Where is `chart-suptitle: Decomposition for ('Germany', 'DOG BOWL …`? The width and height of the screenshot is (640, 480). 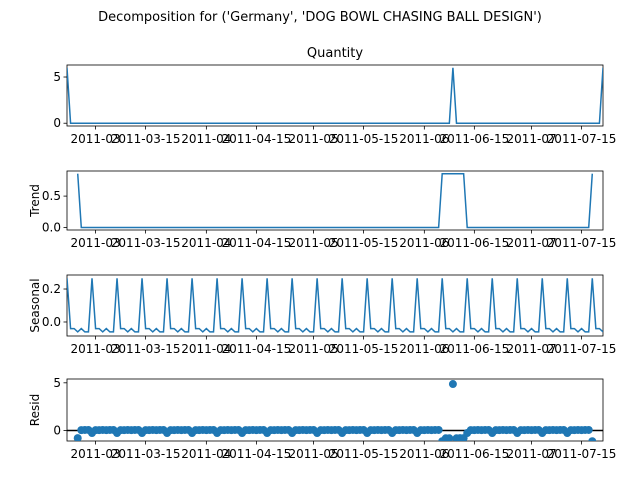
chart-suptitle: Decomposition for ('Germany', 'DOG BOWL … is located at coordinates (320, 17).